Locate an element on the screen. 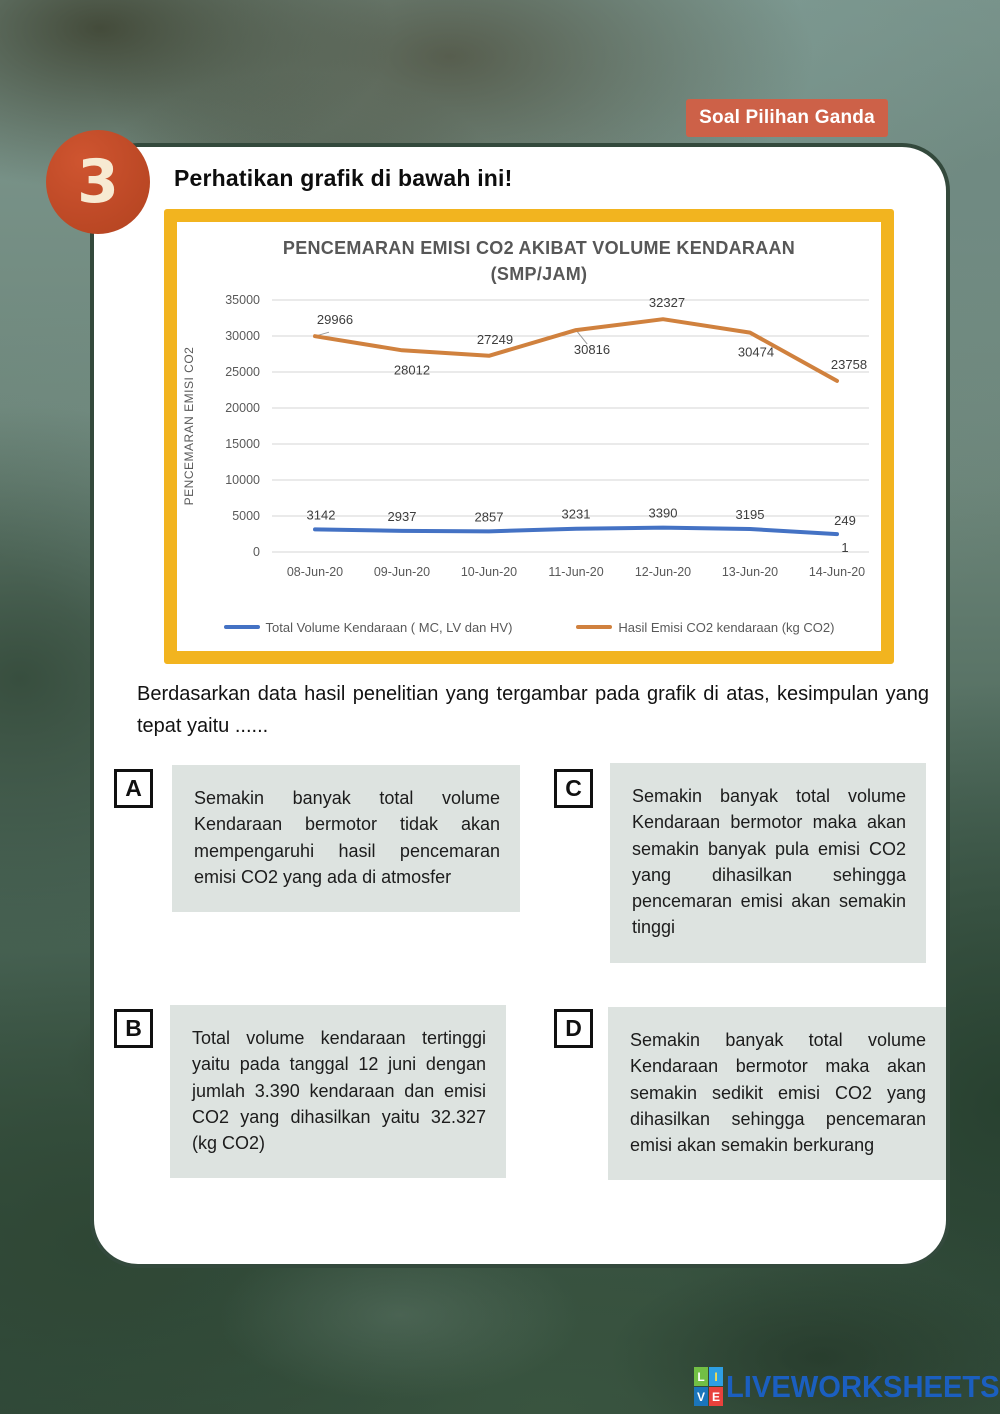 Image resolution: width=1000 pixels, height=1414 pixels. svg-text: 30474 is located at coordinates (756, 352).